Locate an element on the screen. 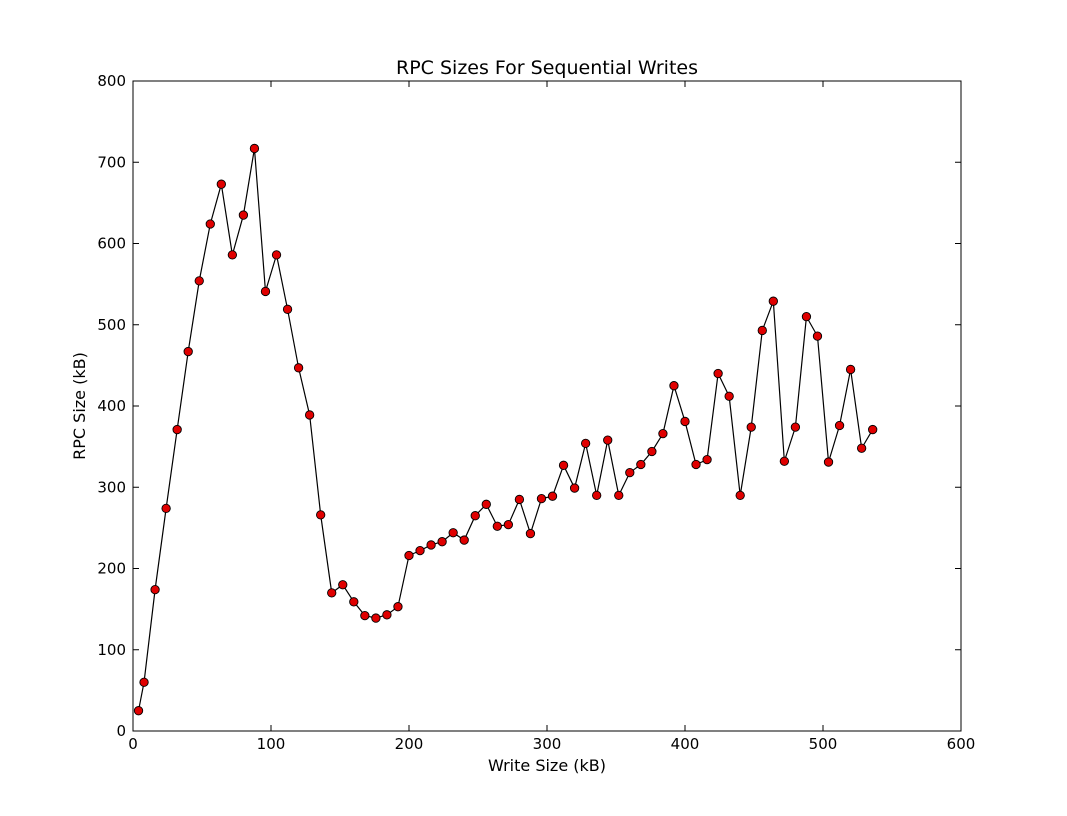  y-tick-label: 400 is located at coordinates (111, 406).